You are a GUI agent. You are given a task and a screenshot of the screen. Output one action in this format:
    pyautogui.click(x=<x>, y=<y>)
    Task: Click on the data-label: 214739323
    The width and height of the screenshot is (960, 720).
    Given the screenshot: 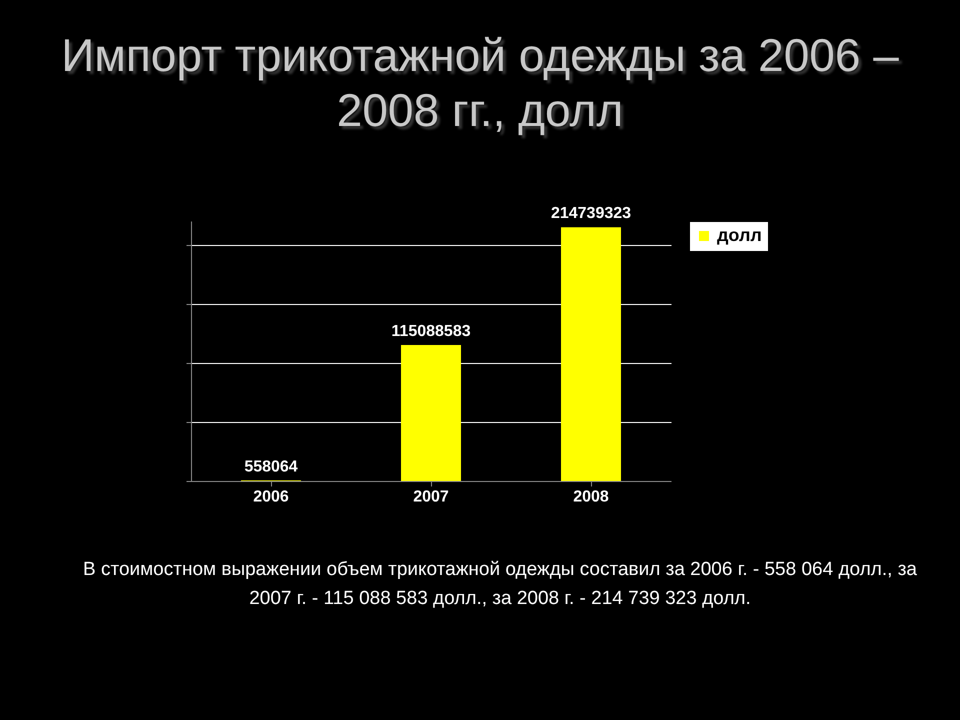 What is the action you would take?
    pyautogui.click(x=591, y=213)
    